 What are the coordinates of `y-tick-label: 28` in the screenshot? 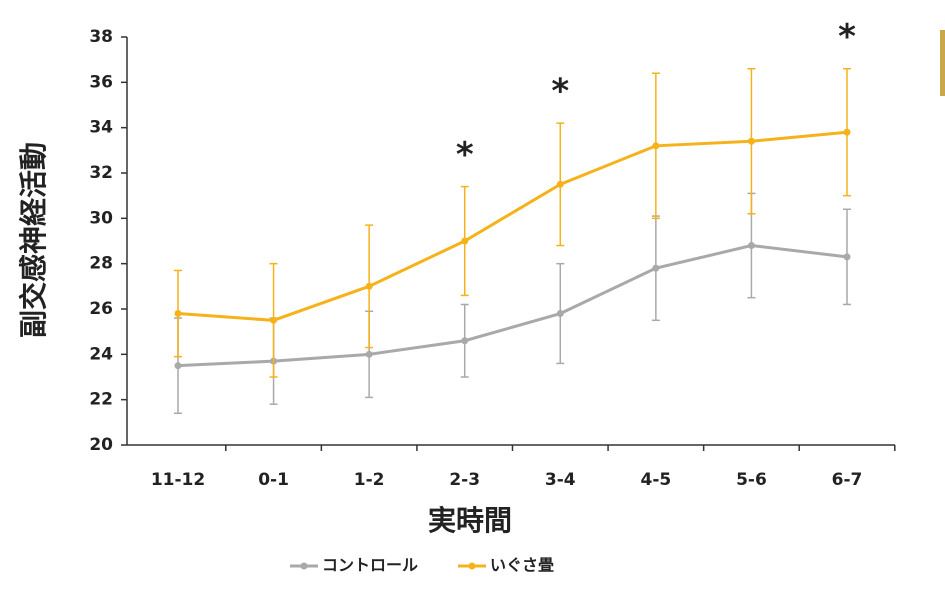 It's located at (101, 264).